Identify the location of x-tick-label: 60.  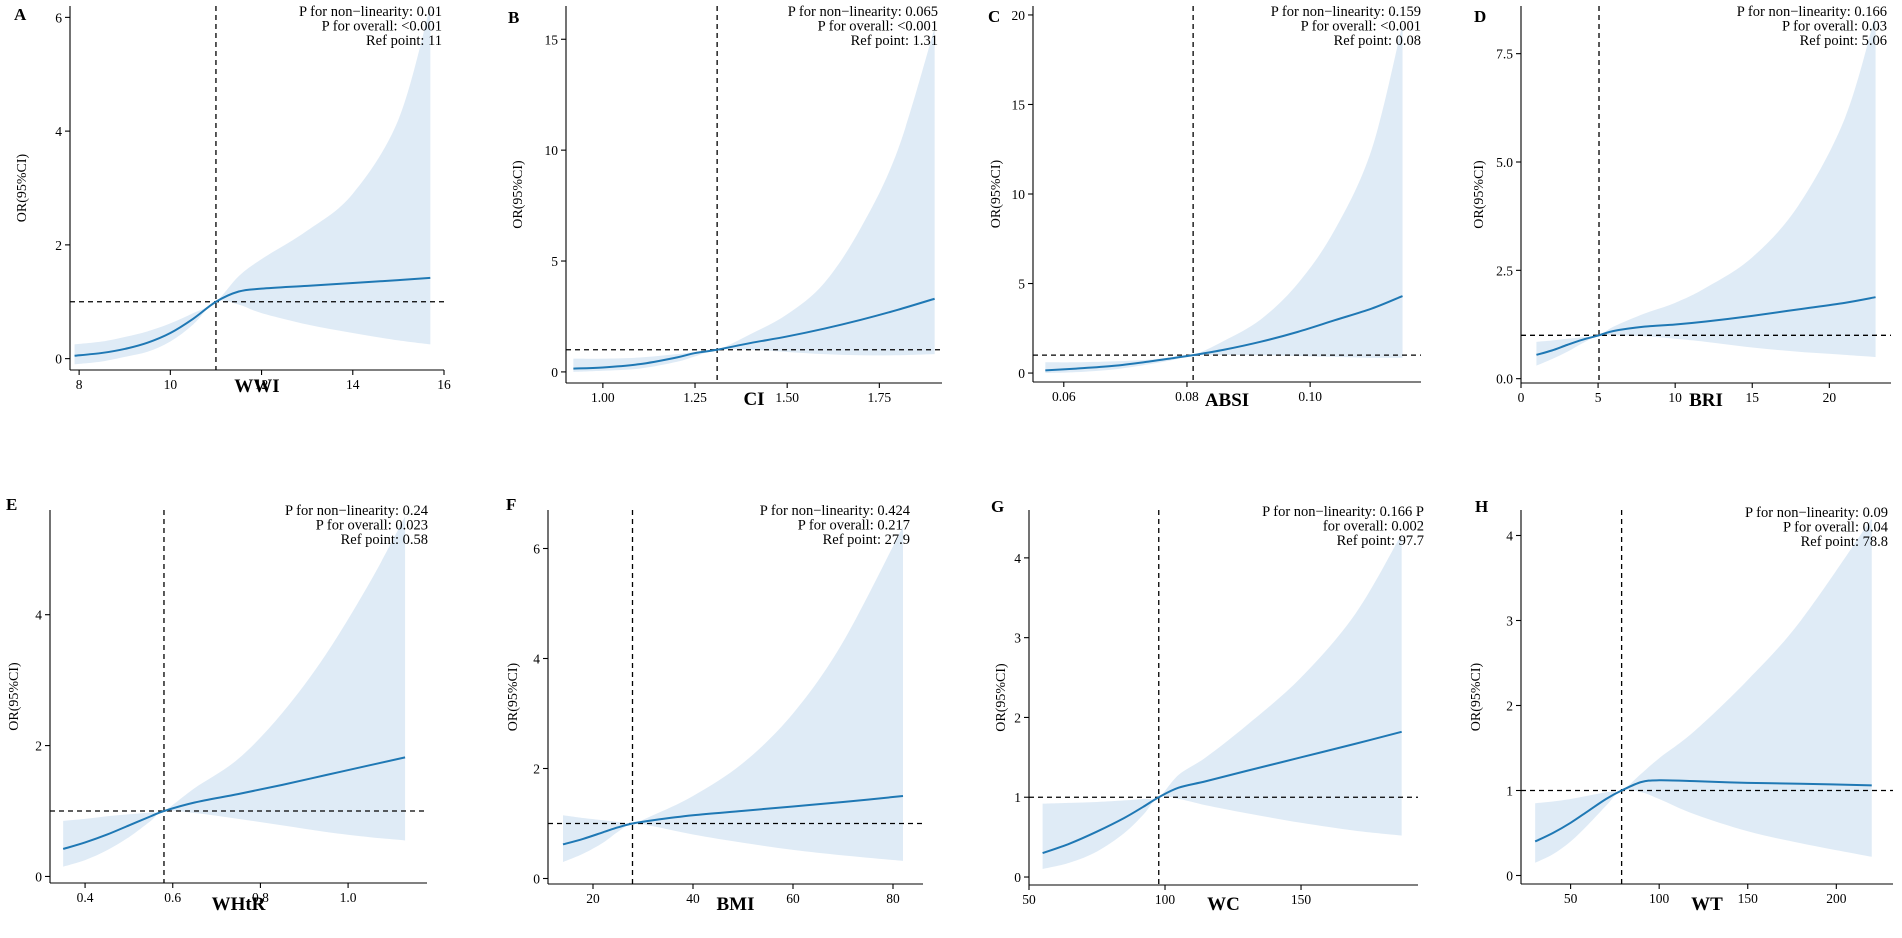
(793, 898).